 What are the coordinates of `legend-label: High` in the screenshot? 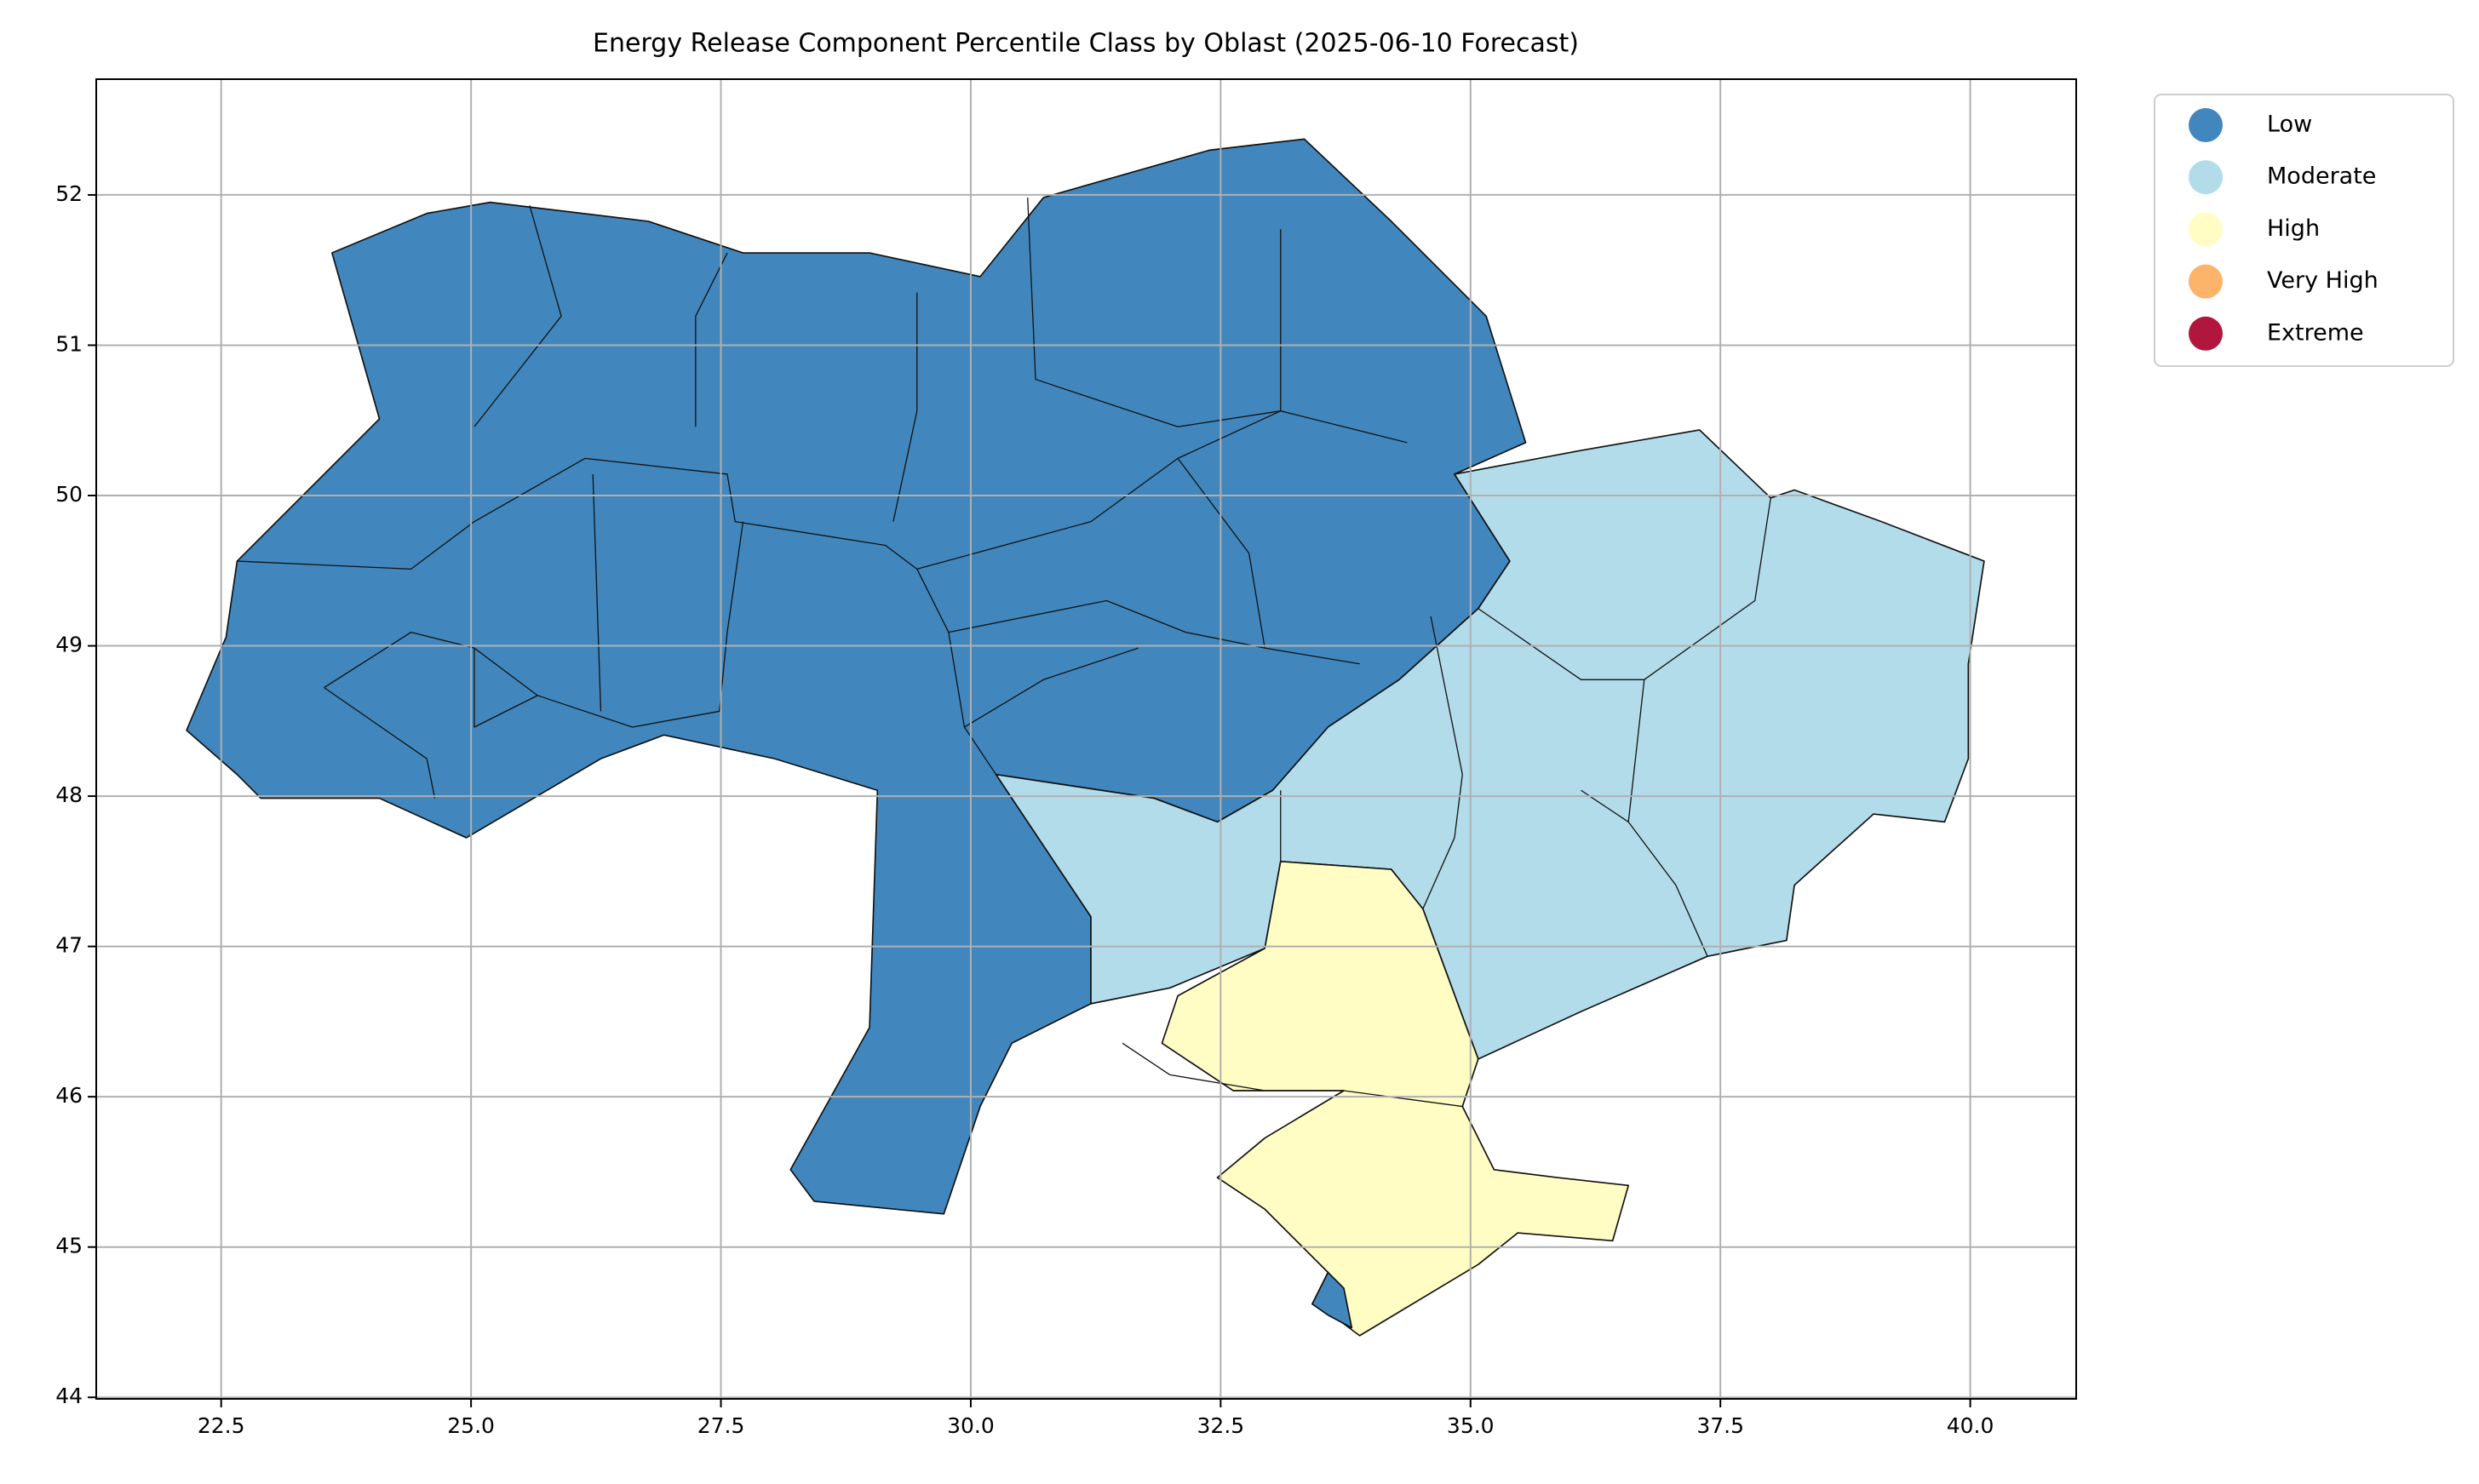 It's located at (2293, 229).